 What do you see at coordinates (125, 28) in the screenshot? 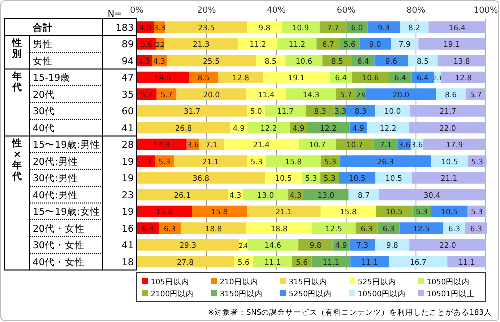
I see `text: 183` at bounding box center [125, 28].